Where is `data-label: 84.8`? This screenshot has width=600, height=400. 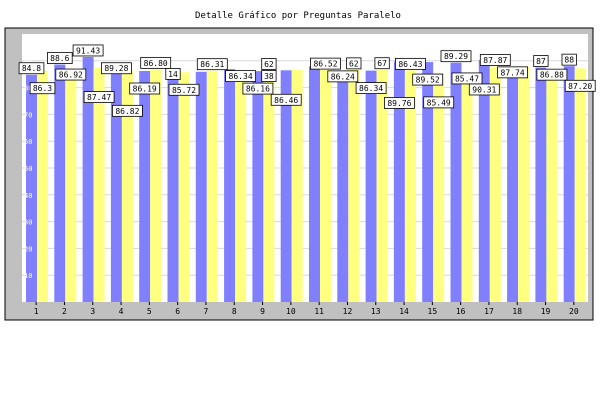
data-label: 84.8 is located at coordinates (31, 68).